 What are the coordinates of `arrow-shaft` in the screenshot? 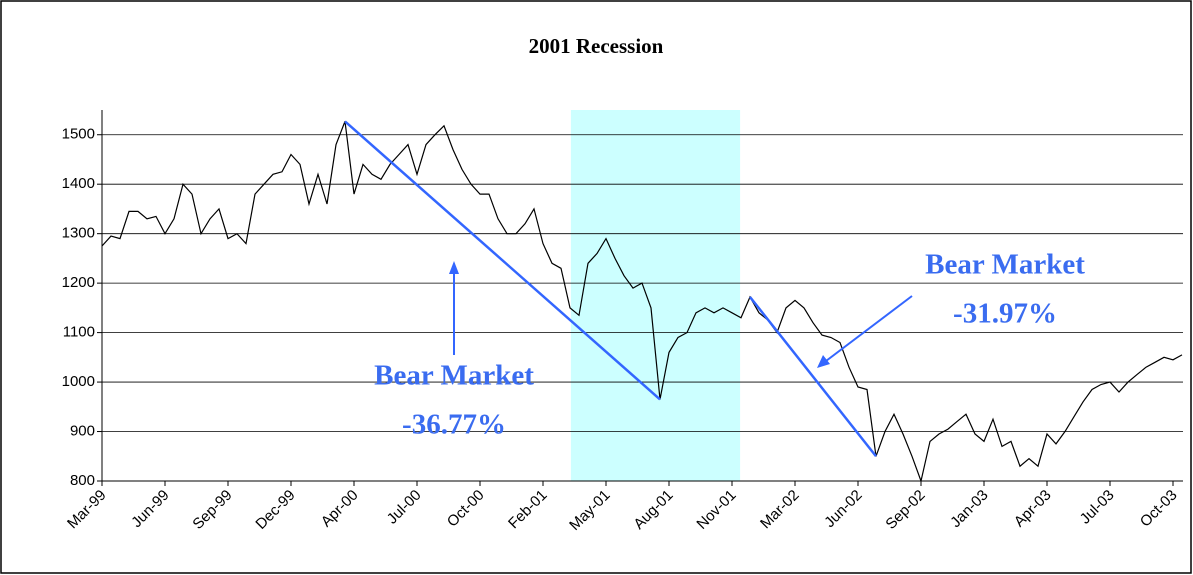 It's located at (869, 328).